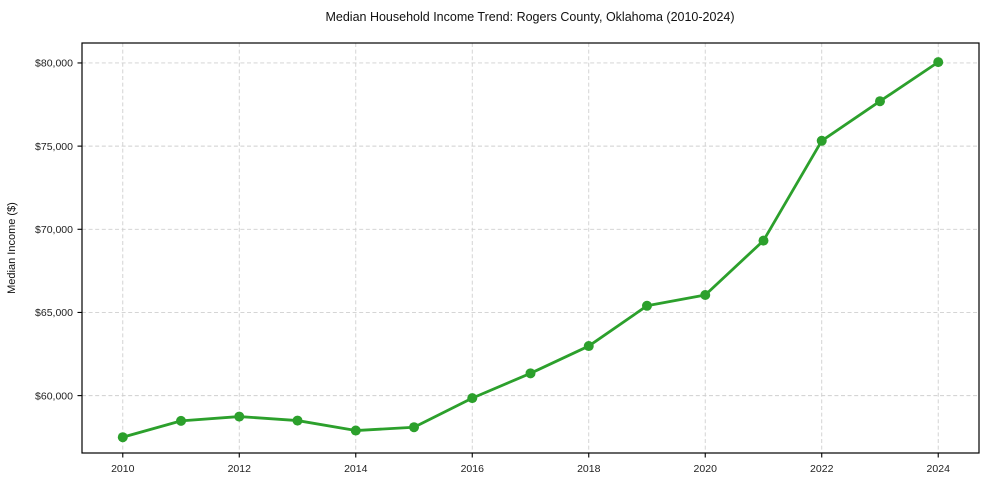 The width and height of the screenshot is (989, 490). I want to click on data-point-2010, so click(122, 437).